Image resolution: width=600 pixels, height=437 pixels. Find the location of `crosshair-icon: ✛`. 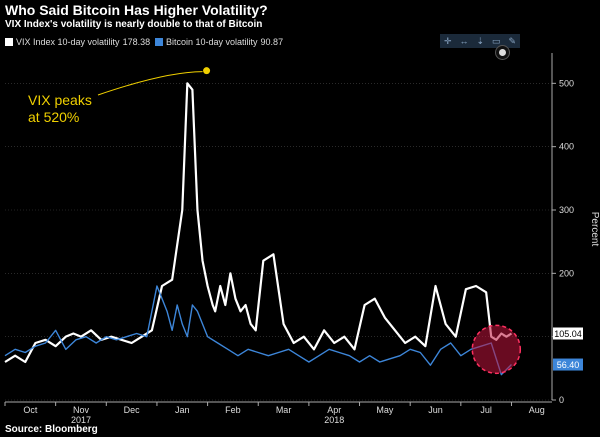

crosshair-icon: ✛ is located at coordinates (447, 40).